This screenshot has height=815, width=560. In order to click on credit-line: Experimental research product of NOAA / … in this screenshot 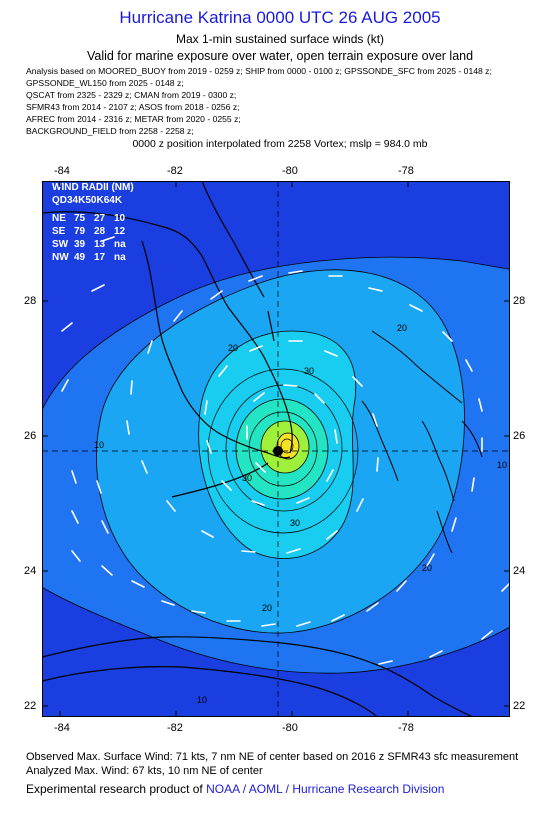, I will do `click(235, 789)`.